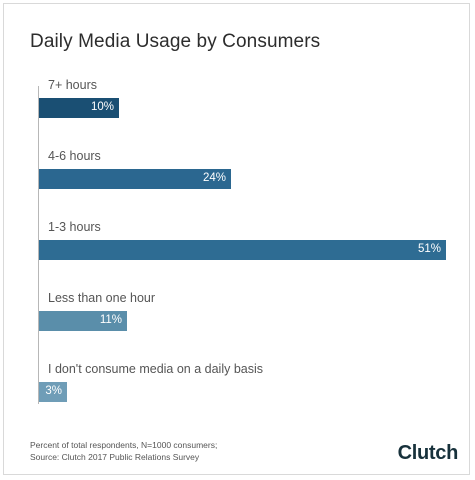 The height and width of the screenshot is (480, 475). What do you see at coordinates (74, 227) in the screenshot?
I see `category-label: 1-3 hours` at bounding box center [74, 227].